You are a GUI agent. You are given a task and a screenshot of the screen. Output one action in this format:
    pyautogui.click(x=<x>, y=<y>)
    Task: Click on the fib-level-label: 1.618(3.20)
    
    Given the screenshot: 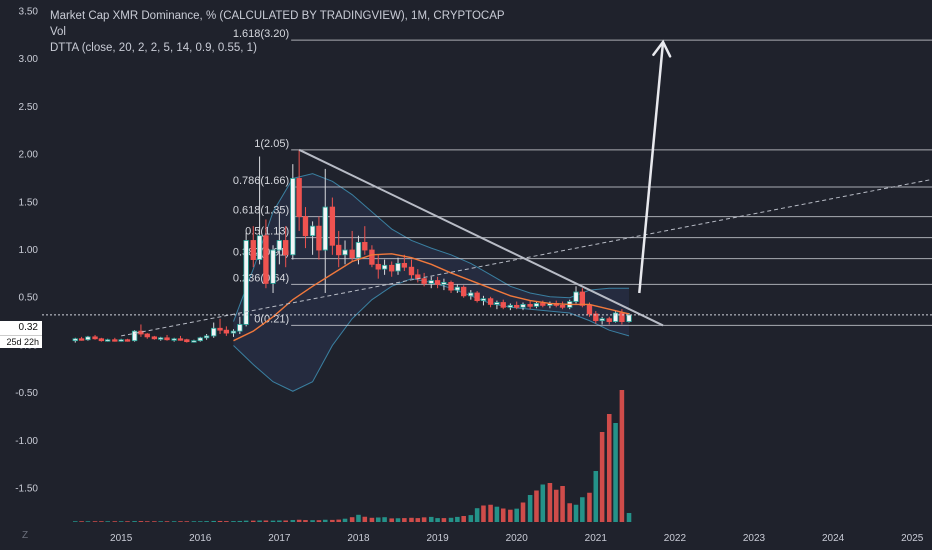 What is the action you would take?
    pyautogui.click(x=261, y=34)
    